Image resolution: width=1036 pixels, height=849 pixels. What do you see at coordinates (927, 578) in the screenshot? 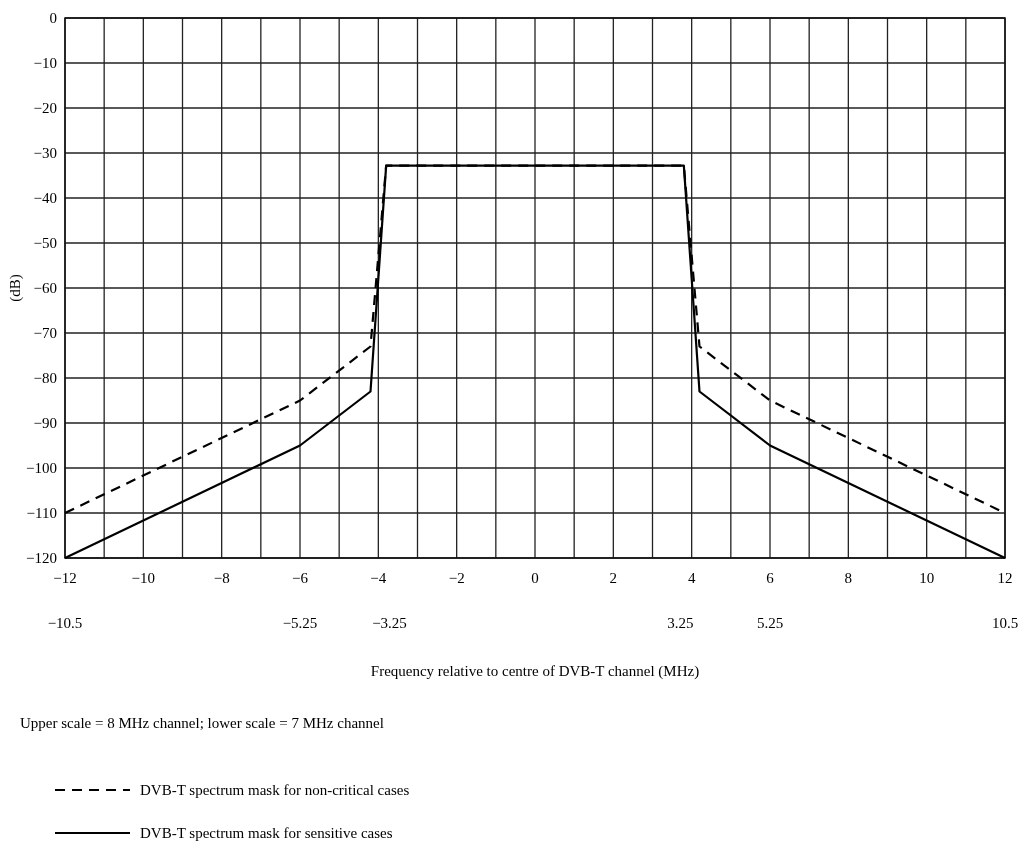
I see `x-tick-label: 10` at bounding box center [927, 578].